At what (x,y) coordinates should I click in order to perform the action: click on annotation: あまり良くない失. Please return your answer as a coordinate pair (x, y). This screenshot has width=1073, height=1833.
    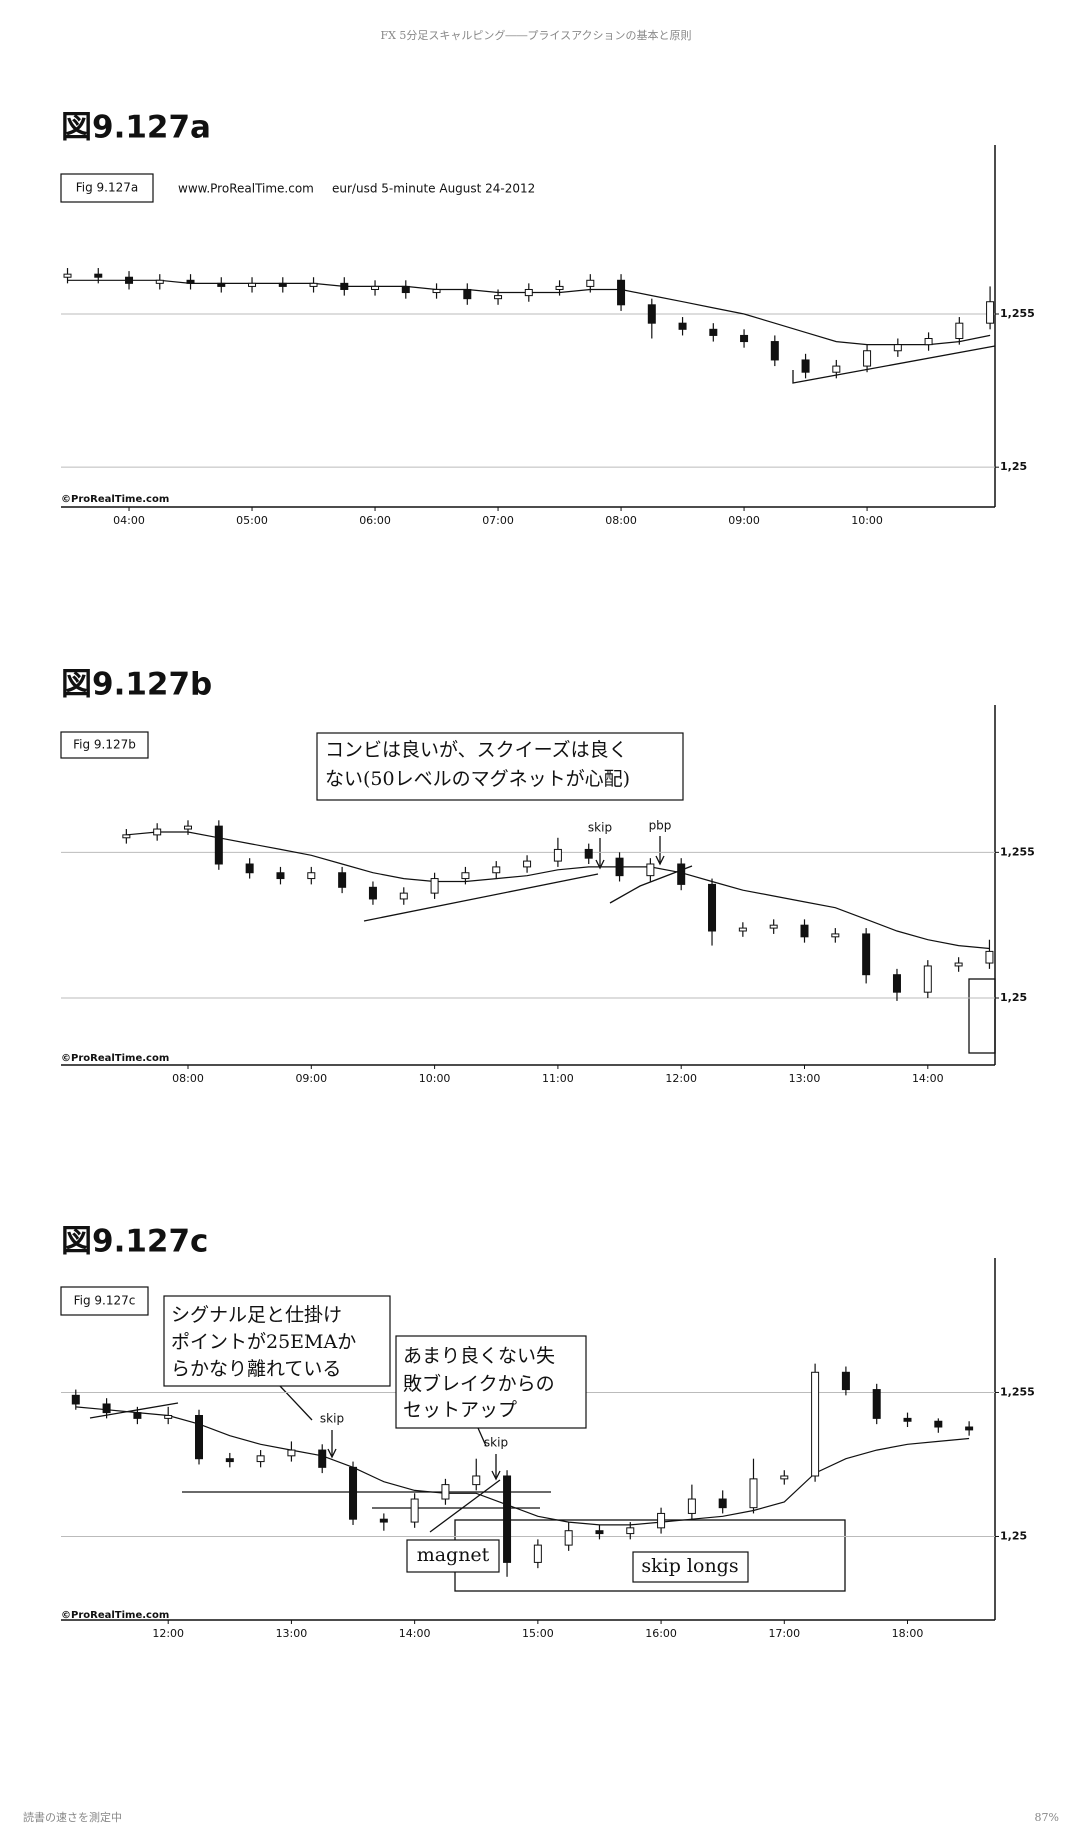
    Looking at the image, I should click on (479, 1356).